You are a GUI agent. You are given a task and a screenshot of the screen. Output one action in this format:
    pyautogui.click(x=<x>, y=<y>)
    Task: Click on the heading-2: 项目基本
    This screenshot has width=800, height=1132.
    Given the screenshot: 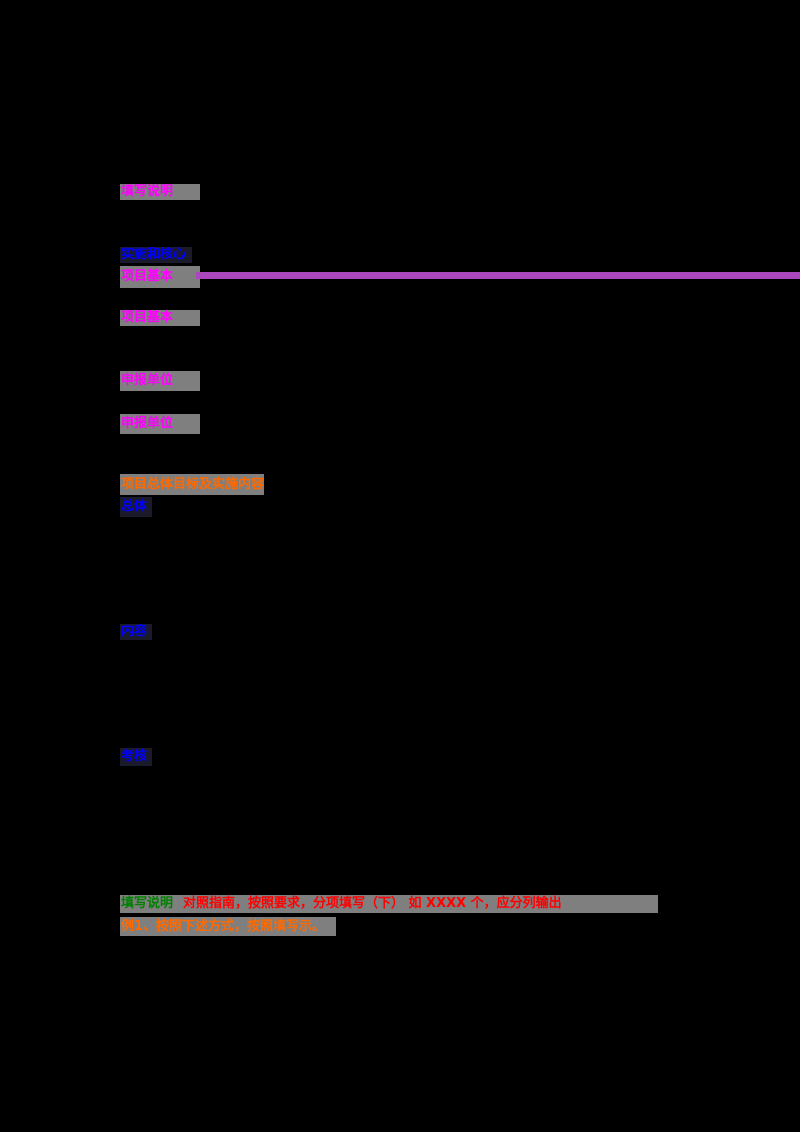 What is the action you would take?
    pyautogui.click(x=160, y=277)
    